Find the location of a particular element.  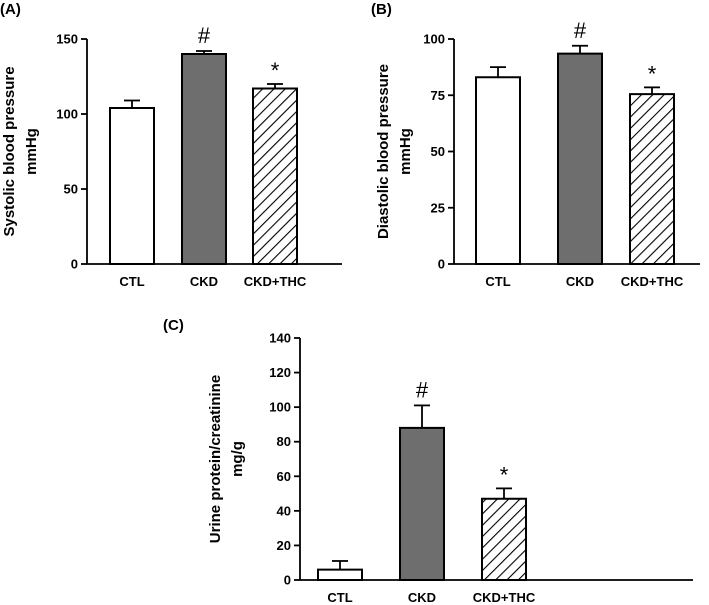

y-axis-unit: mg/g is located at coordinates (237, 459).